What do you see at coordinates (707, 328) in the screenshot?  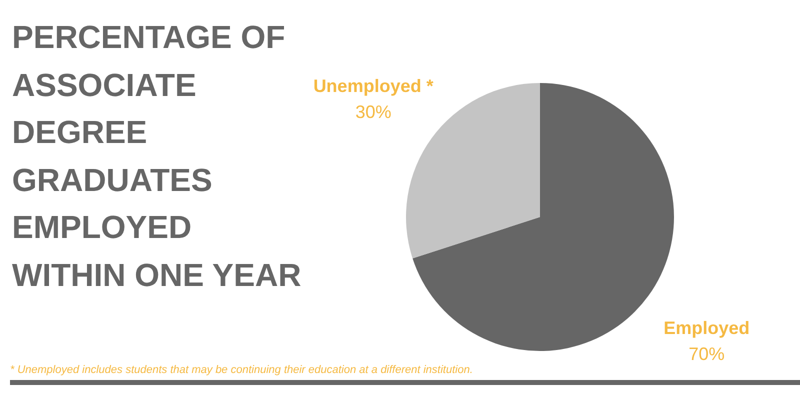 I see `slice-label: Employed` at bounding box center [707, 328].